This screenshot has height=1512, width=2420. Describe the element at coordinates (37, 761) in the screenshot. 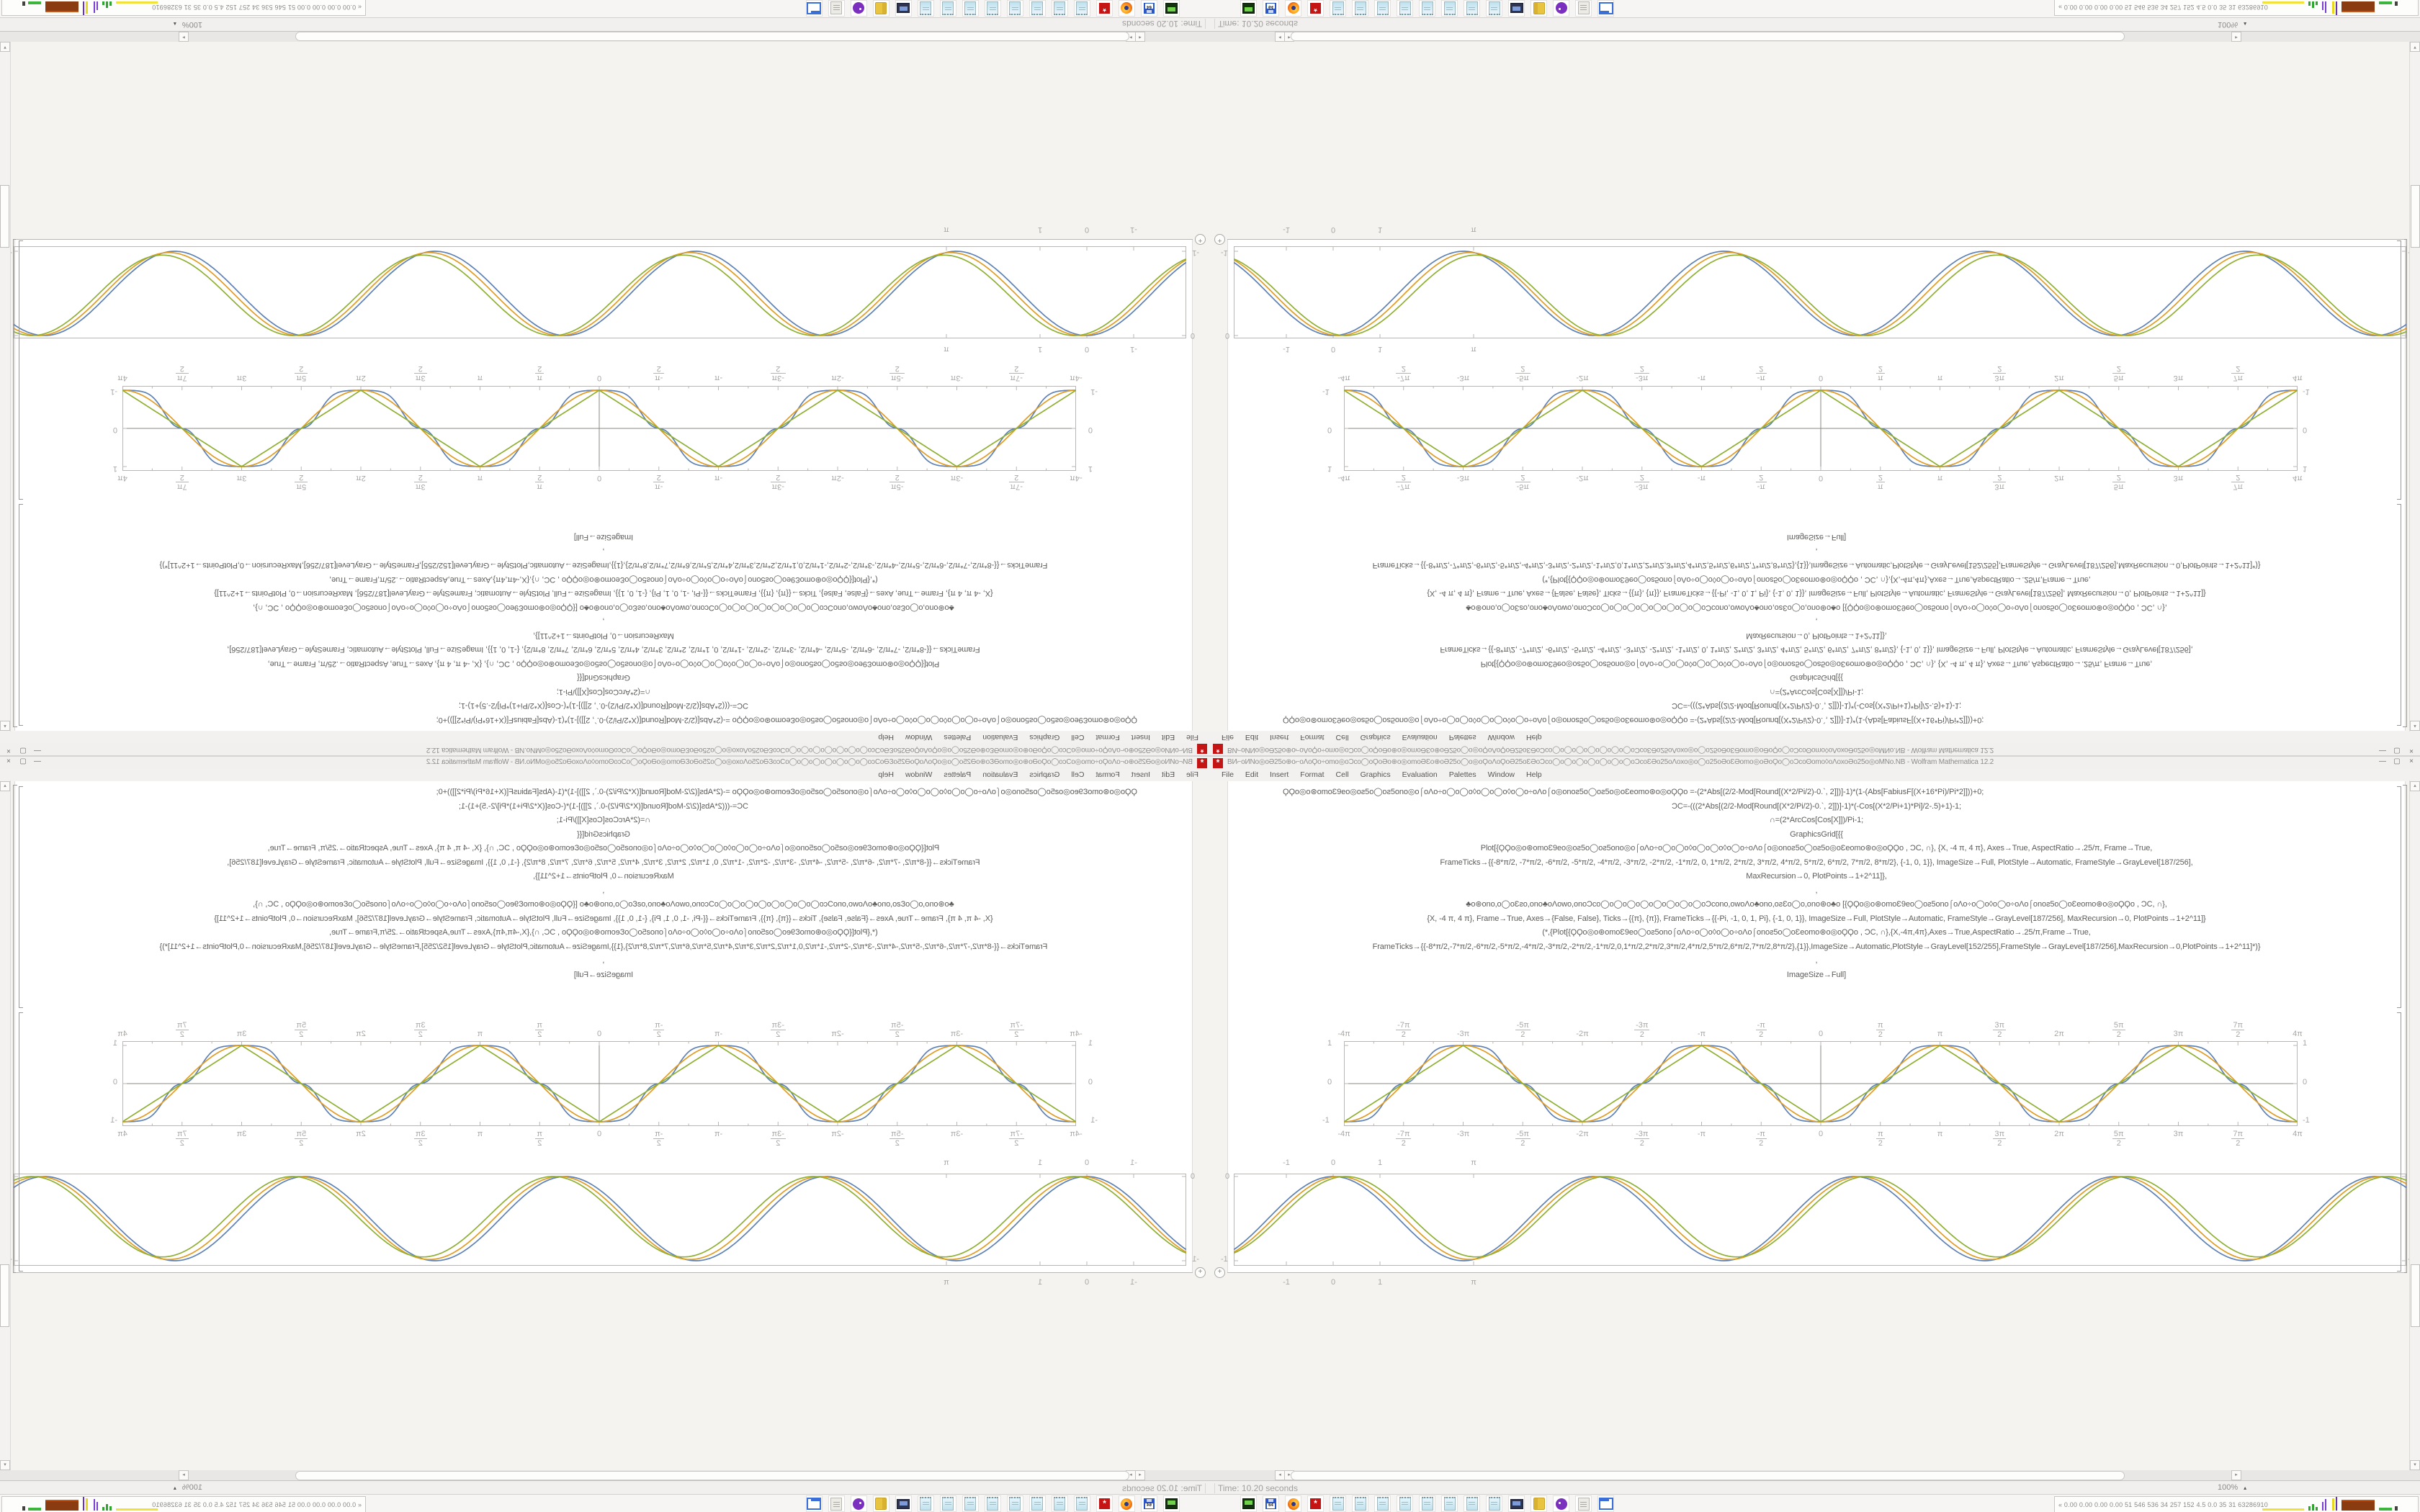

I see `minimize-button: —` at that location.